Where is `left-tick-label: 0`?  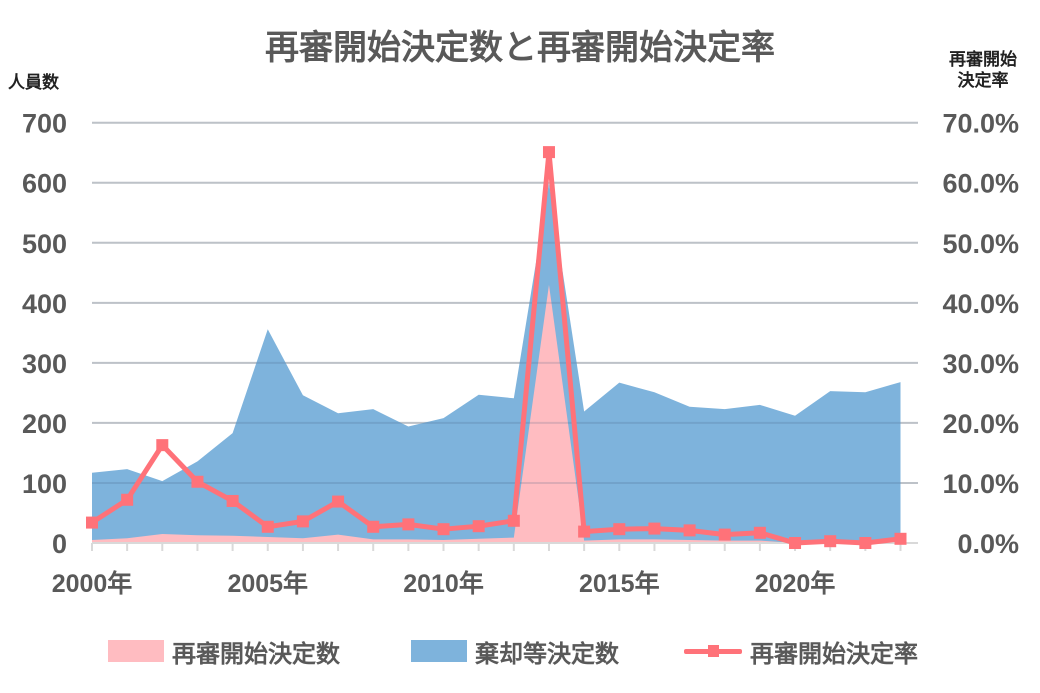
left-tick-label: 0 is located at coordinates (59, 544).